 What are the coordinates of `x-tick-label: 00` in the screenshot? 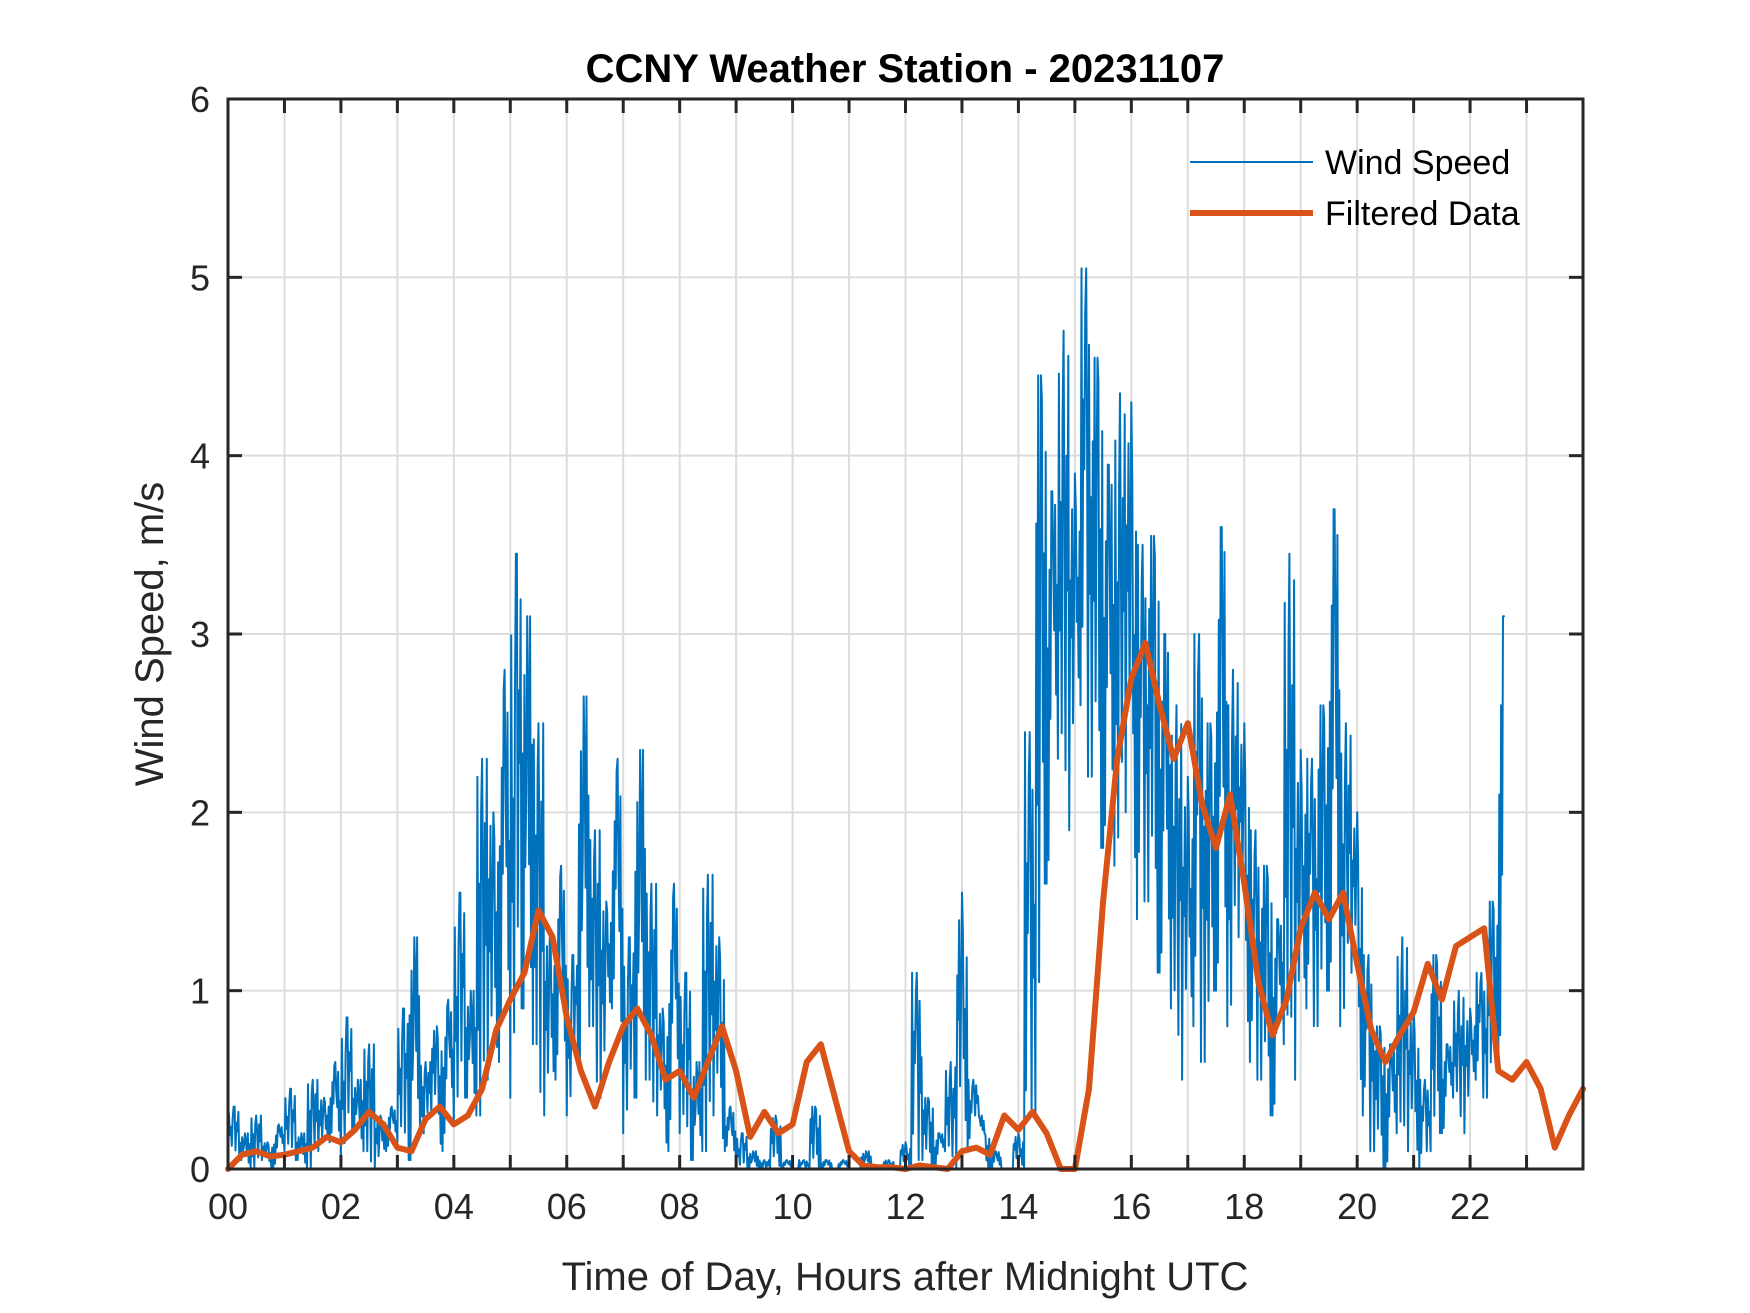 It's located at (228, 1206).